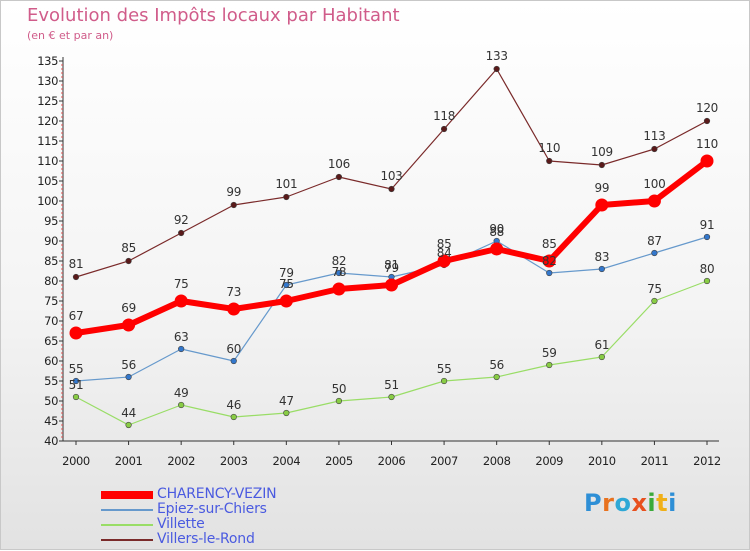 The image size is (750, 551). What do you see at coordinates (391, 397) in the screenshot?
I see `point-villette-2006` at bounding box center [391, 397].